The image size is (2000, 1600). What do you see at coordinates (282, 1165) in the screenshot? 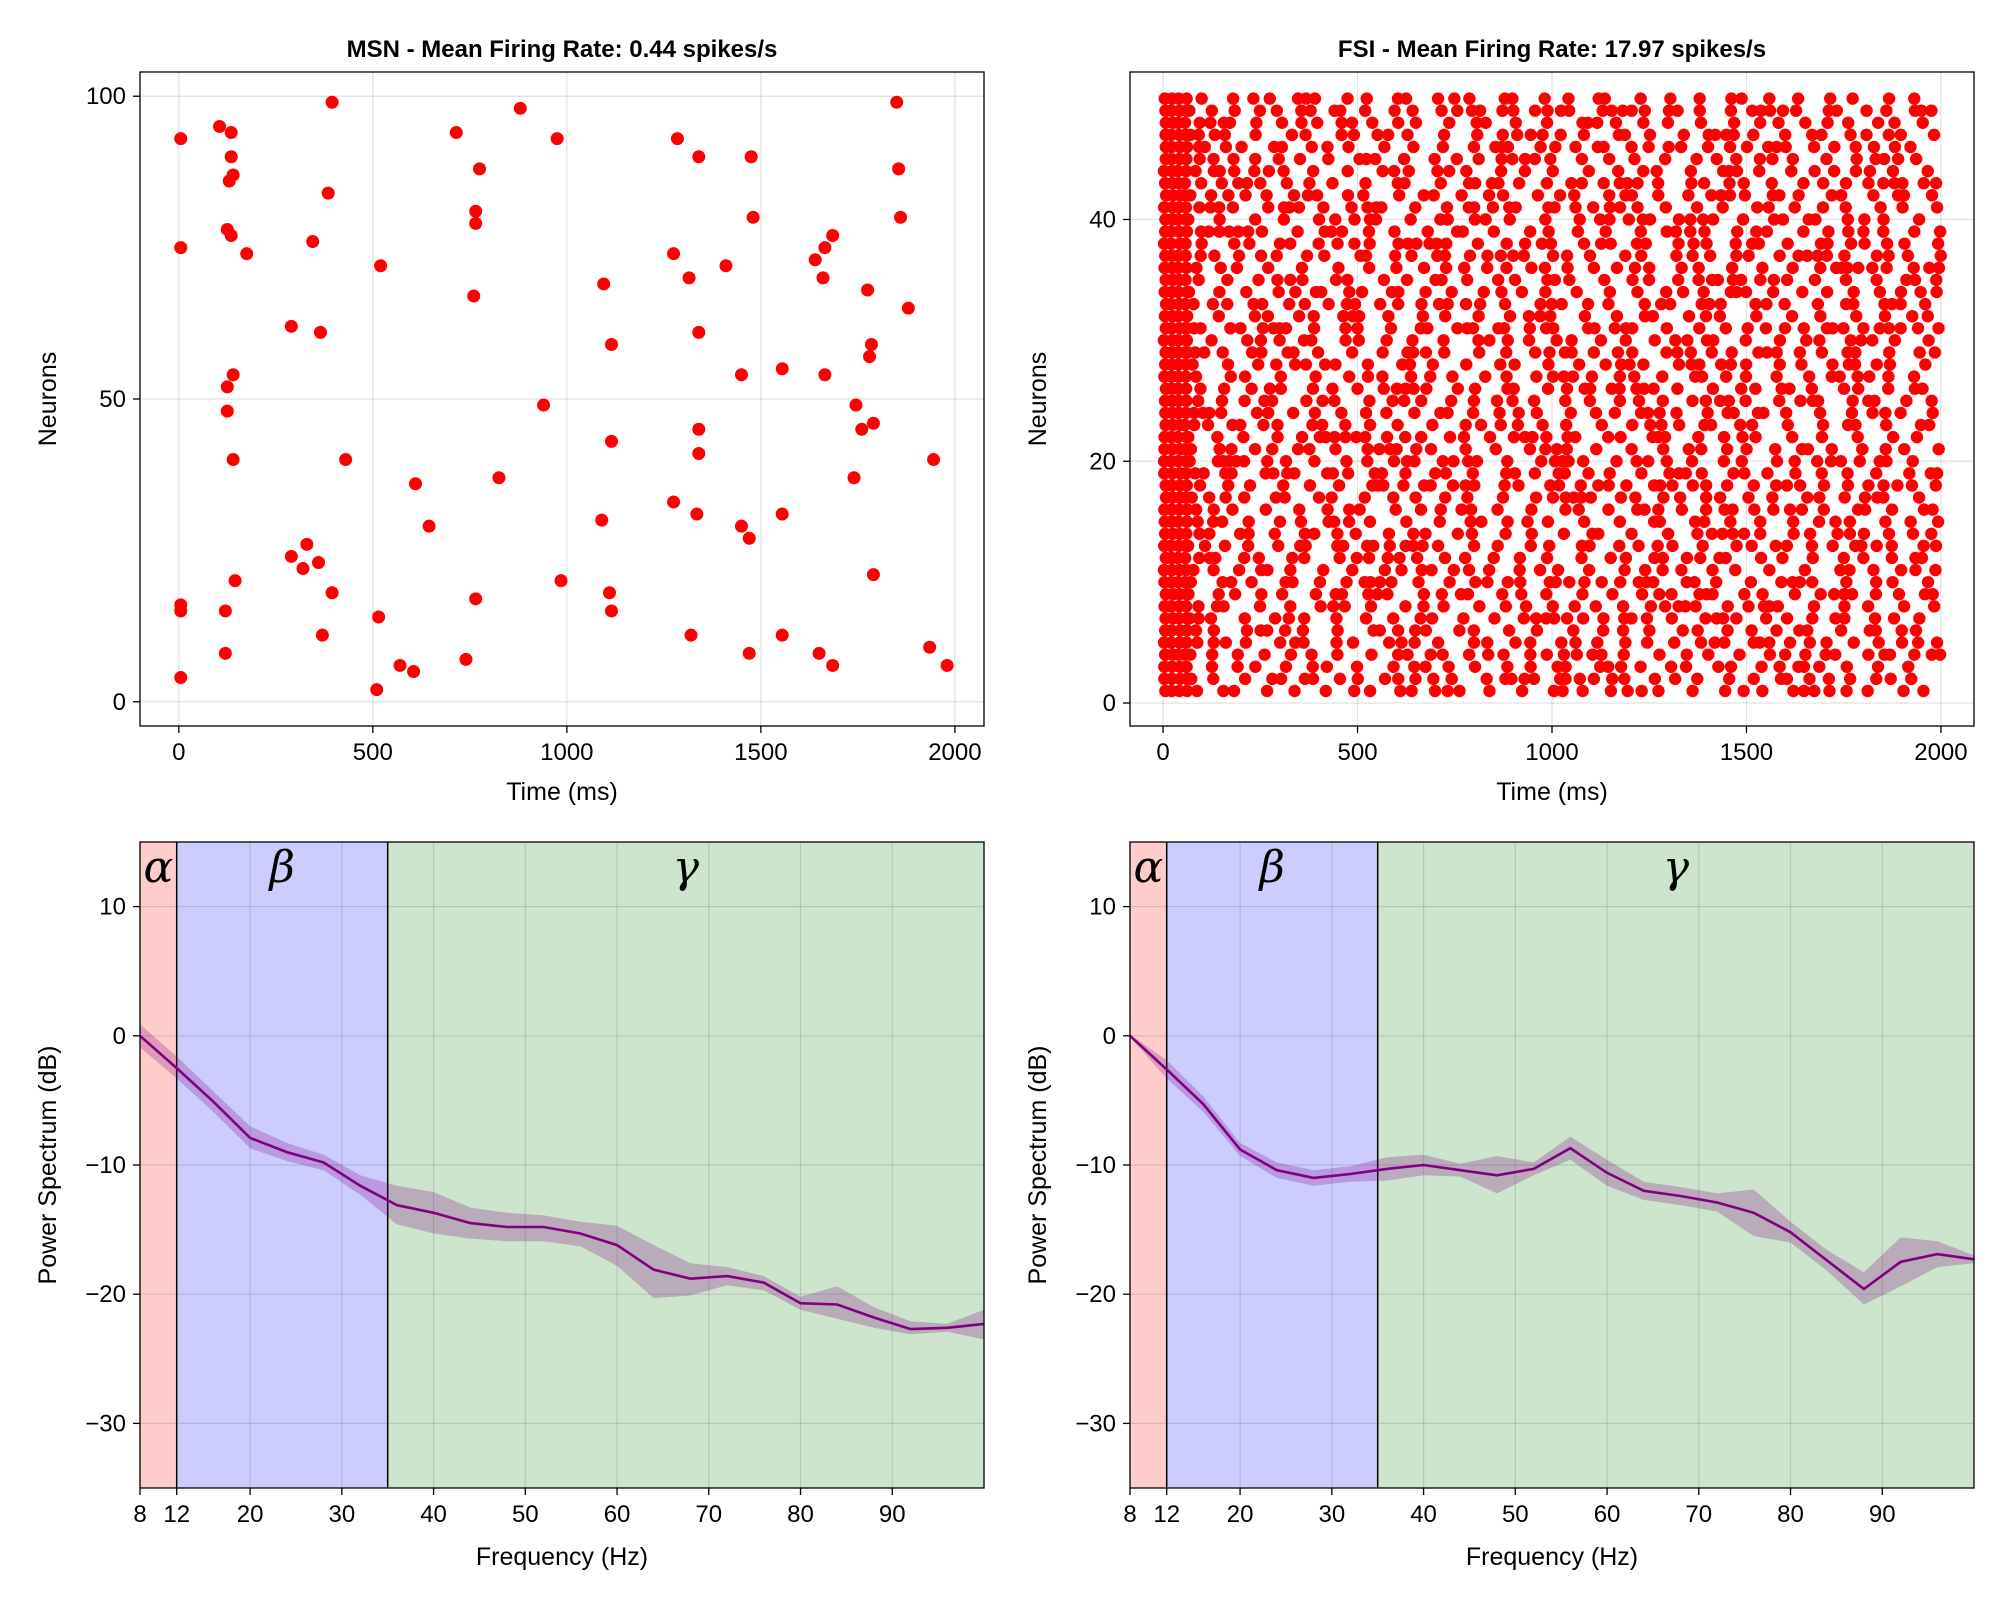
I see `beta-band` at bounding box center [282, 1165].